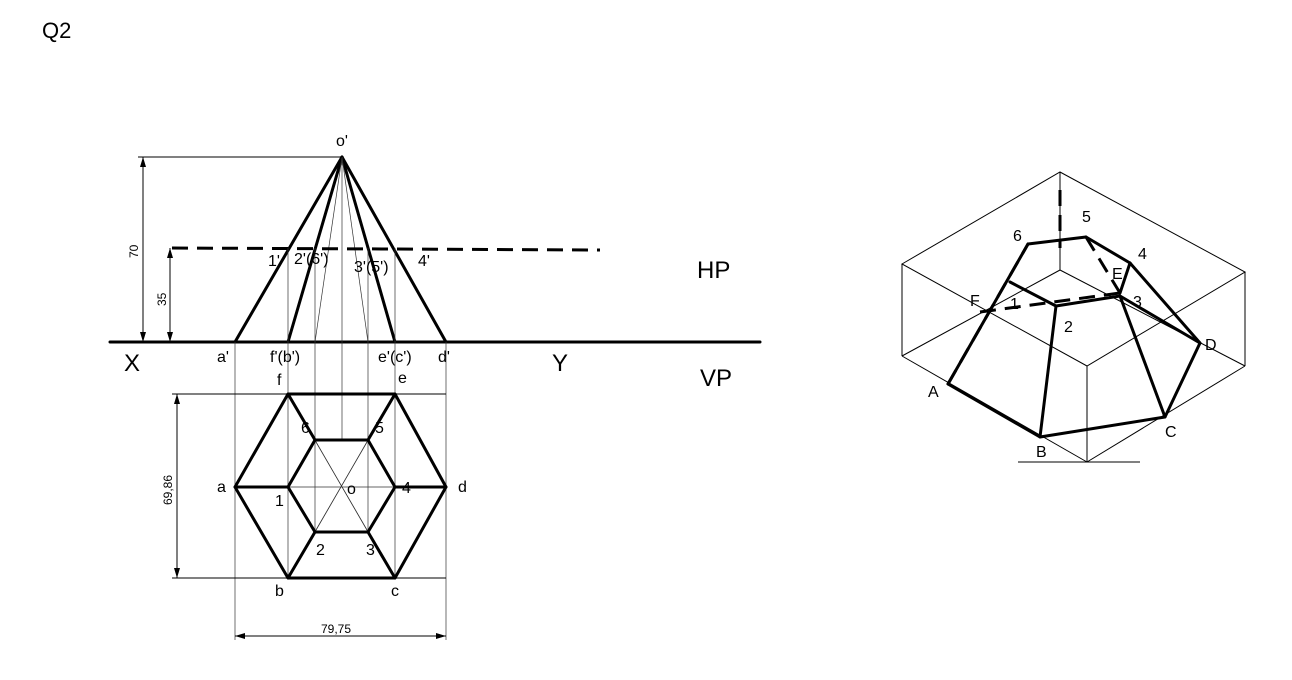 The height and width of the screenshot is (680, 1292). I want to click on isometric-view: 6 5 4 E F 1 2 3 A B C D, so click(1073, 317).